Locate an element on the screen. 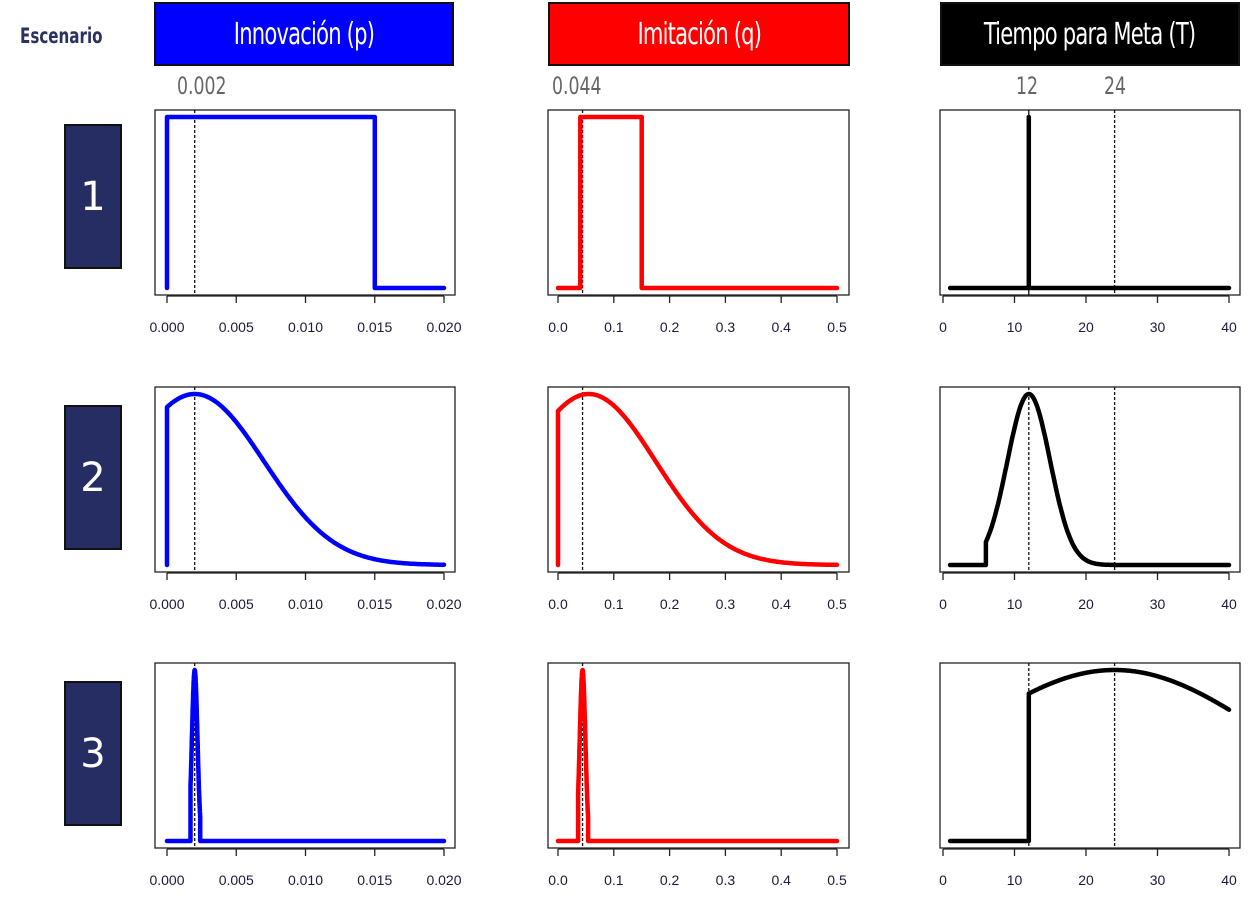  x-tick-label-s1-p-1: 0.005 is located at coordinates (236, 327).